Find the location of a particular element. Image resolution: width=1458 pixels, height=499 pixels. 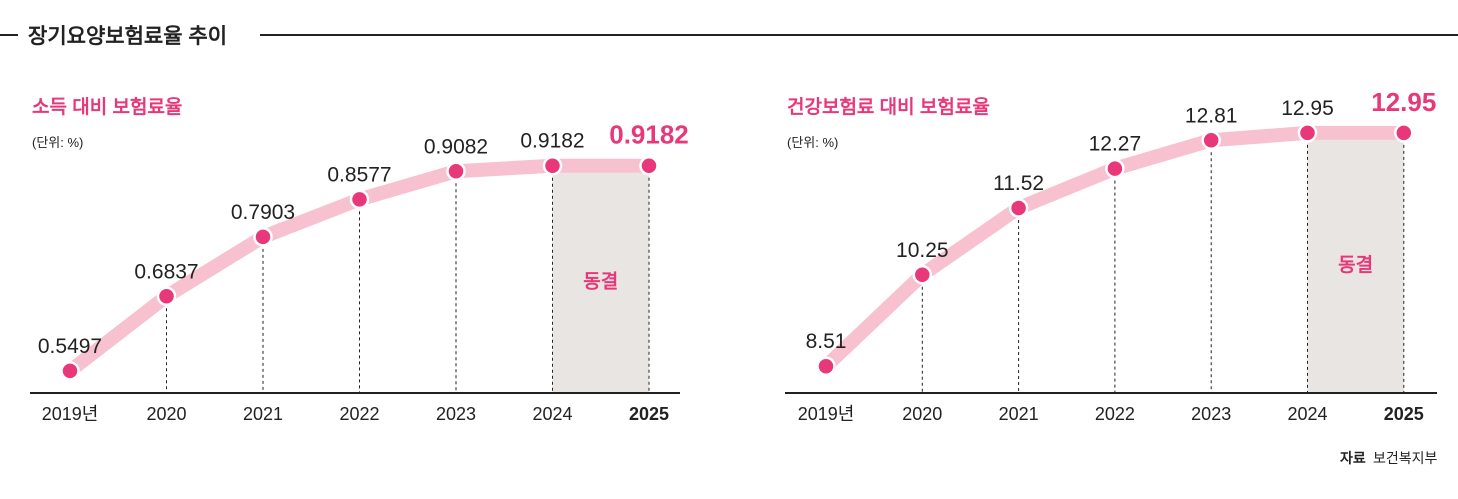

chart-title: 소득 대비 보험료율 is located at coordinates (107, 107).